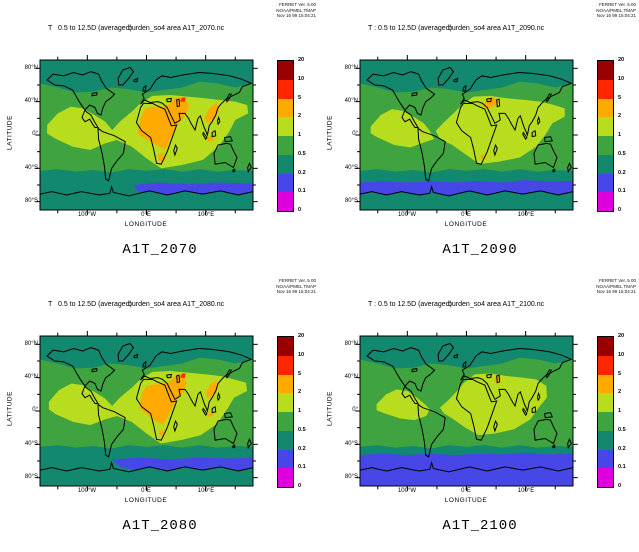 The image size is (639, 552). Describe the element at coordinates (466, 224) in the screenshot. I see `x-axis-title: LONGITUDE` at that location.